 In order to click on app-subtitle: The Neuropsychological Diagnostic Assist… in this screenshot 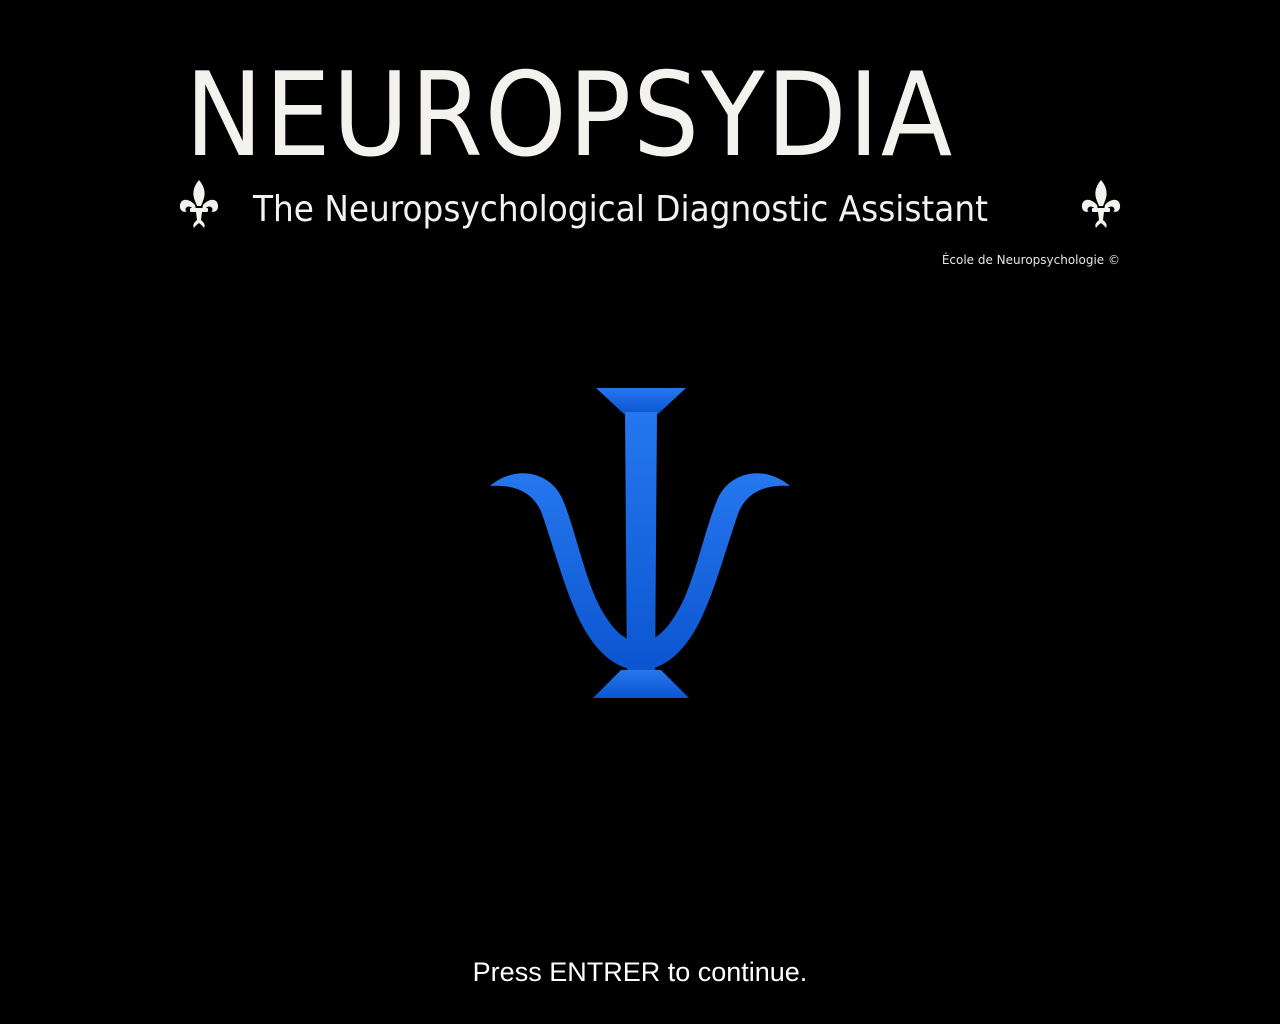, I will do `click(620, 209)`.